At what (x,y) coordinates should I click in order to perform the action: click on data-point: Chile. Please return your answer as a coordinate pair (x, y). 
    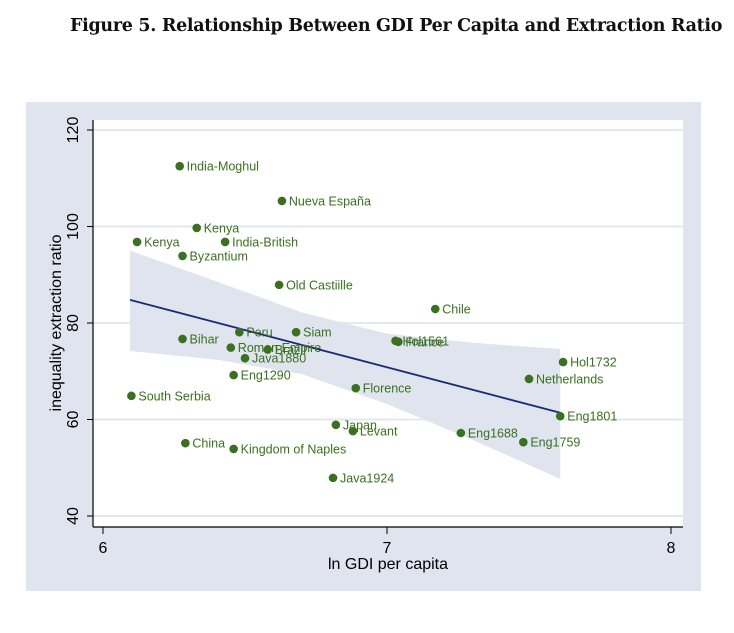
    Looking at the image, I should click on (450, 310).